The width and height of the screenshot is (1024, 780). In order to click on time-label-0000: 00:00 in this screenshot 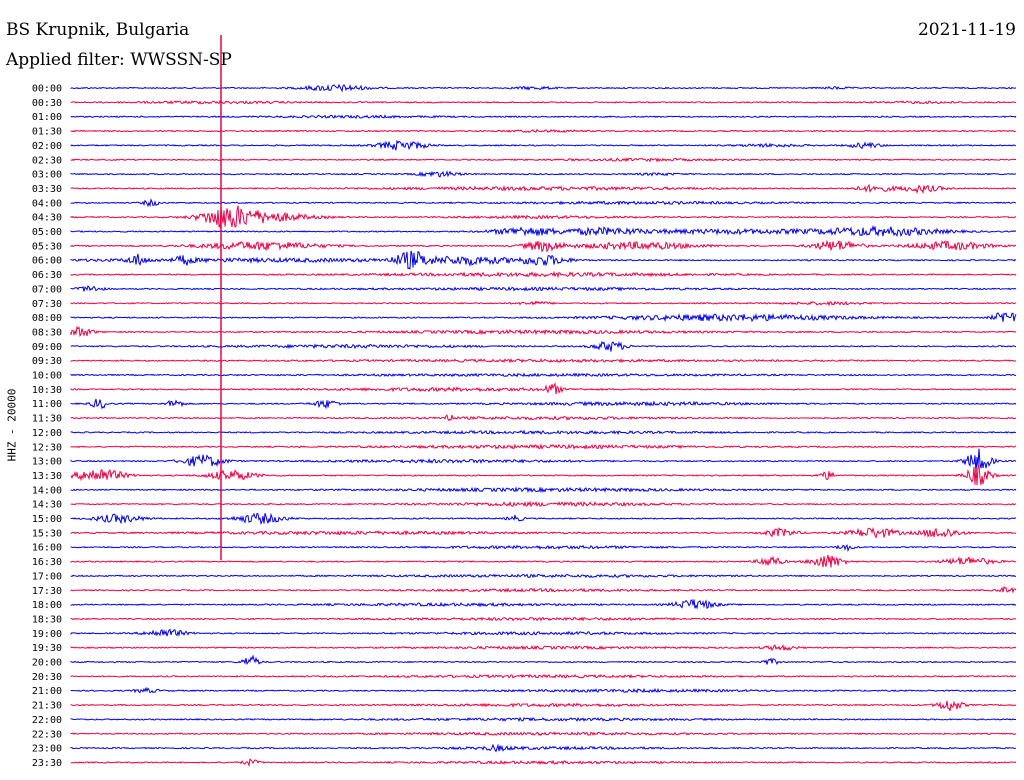, I will do `click(47, 89)`.